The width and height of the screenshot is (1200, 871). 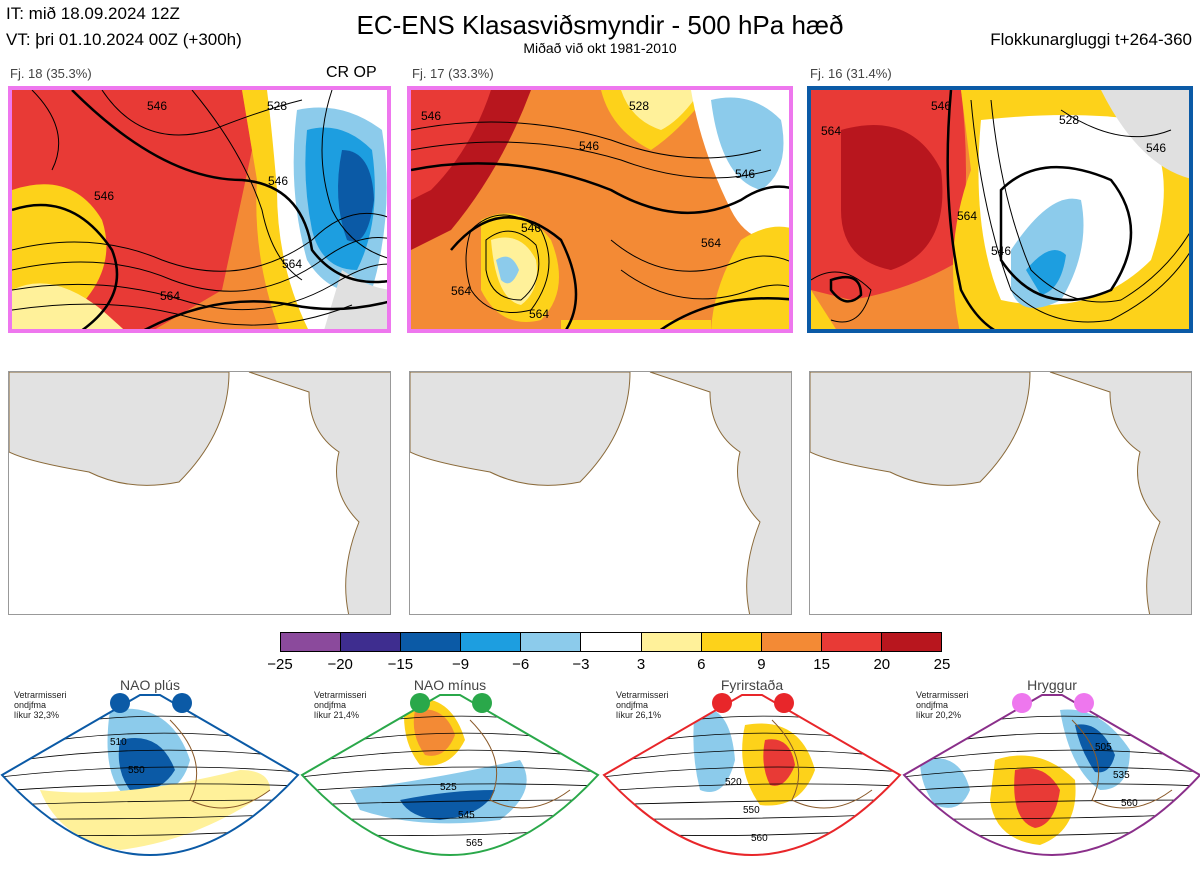 I want to click on contour-label: 545, so click(x=466, y=815).